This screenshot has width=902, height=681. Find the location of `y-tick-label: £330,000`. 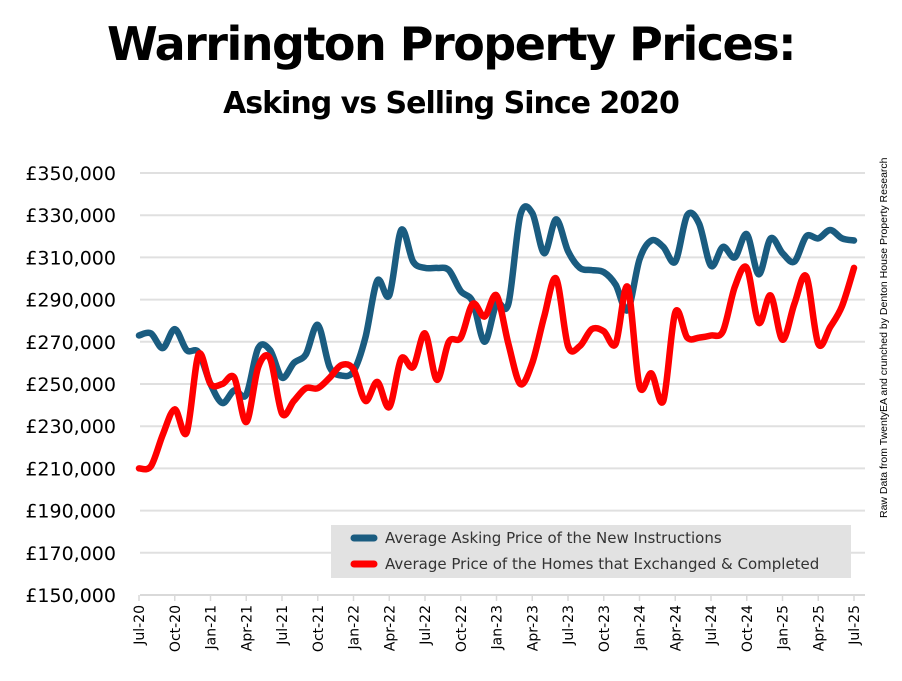

y-tick-label: £330,000 is located at coordinates (70, 216).